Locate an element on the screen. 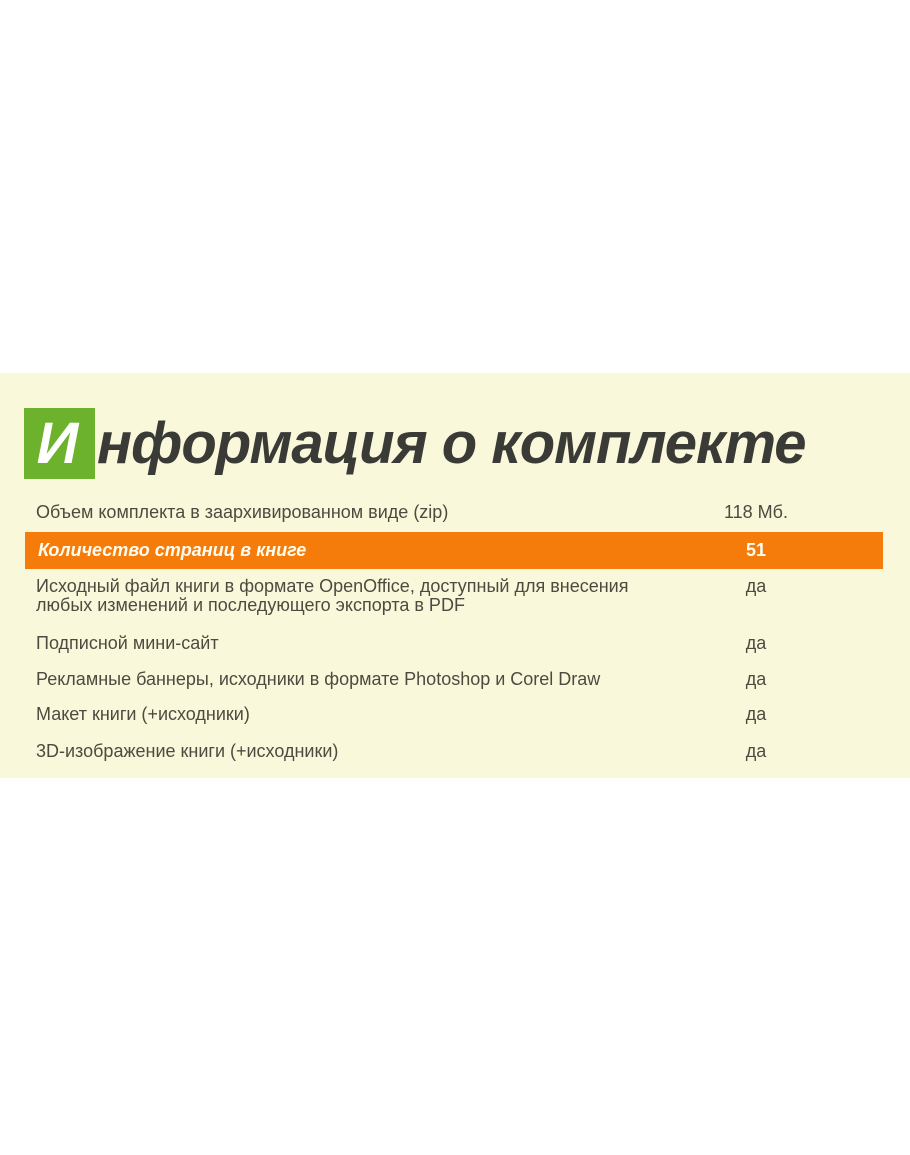  title-initial-badge: И is located at coordinates (59, 443).